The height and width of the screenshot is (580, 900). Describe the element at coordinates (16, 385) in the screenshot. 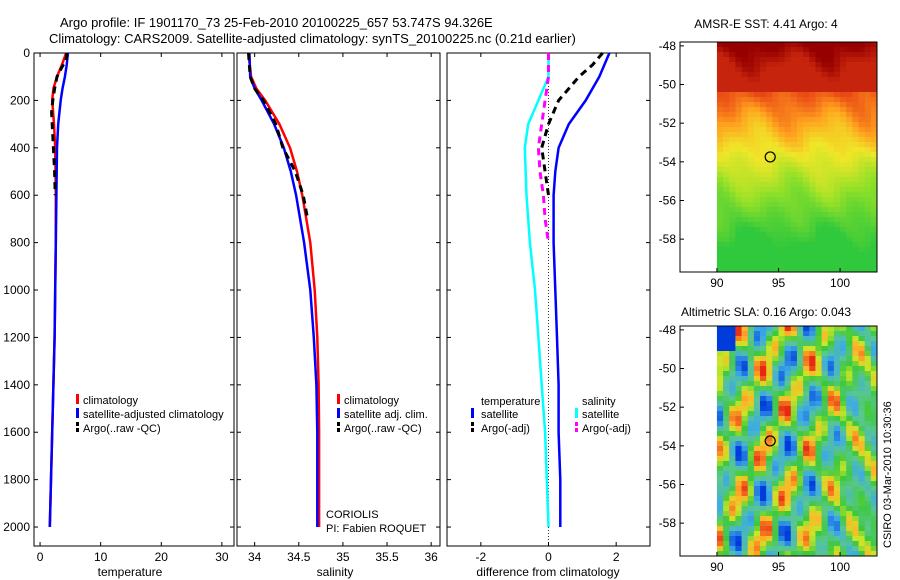

I see `y-tick-label: 1400` at that location.